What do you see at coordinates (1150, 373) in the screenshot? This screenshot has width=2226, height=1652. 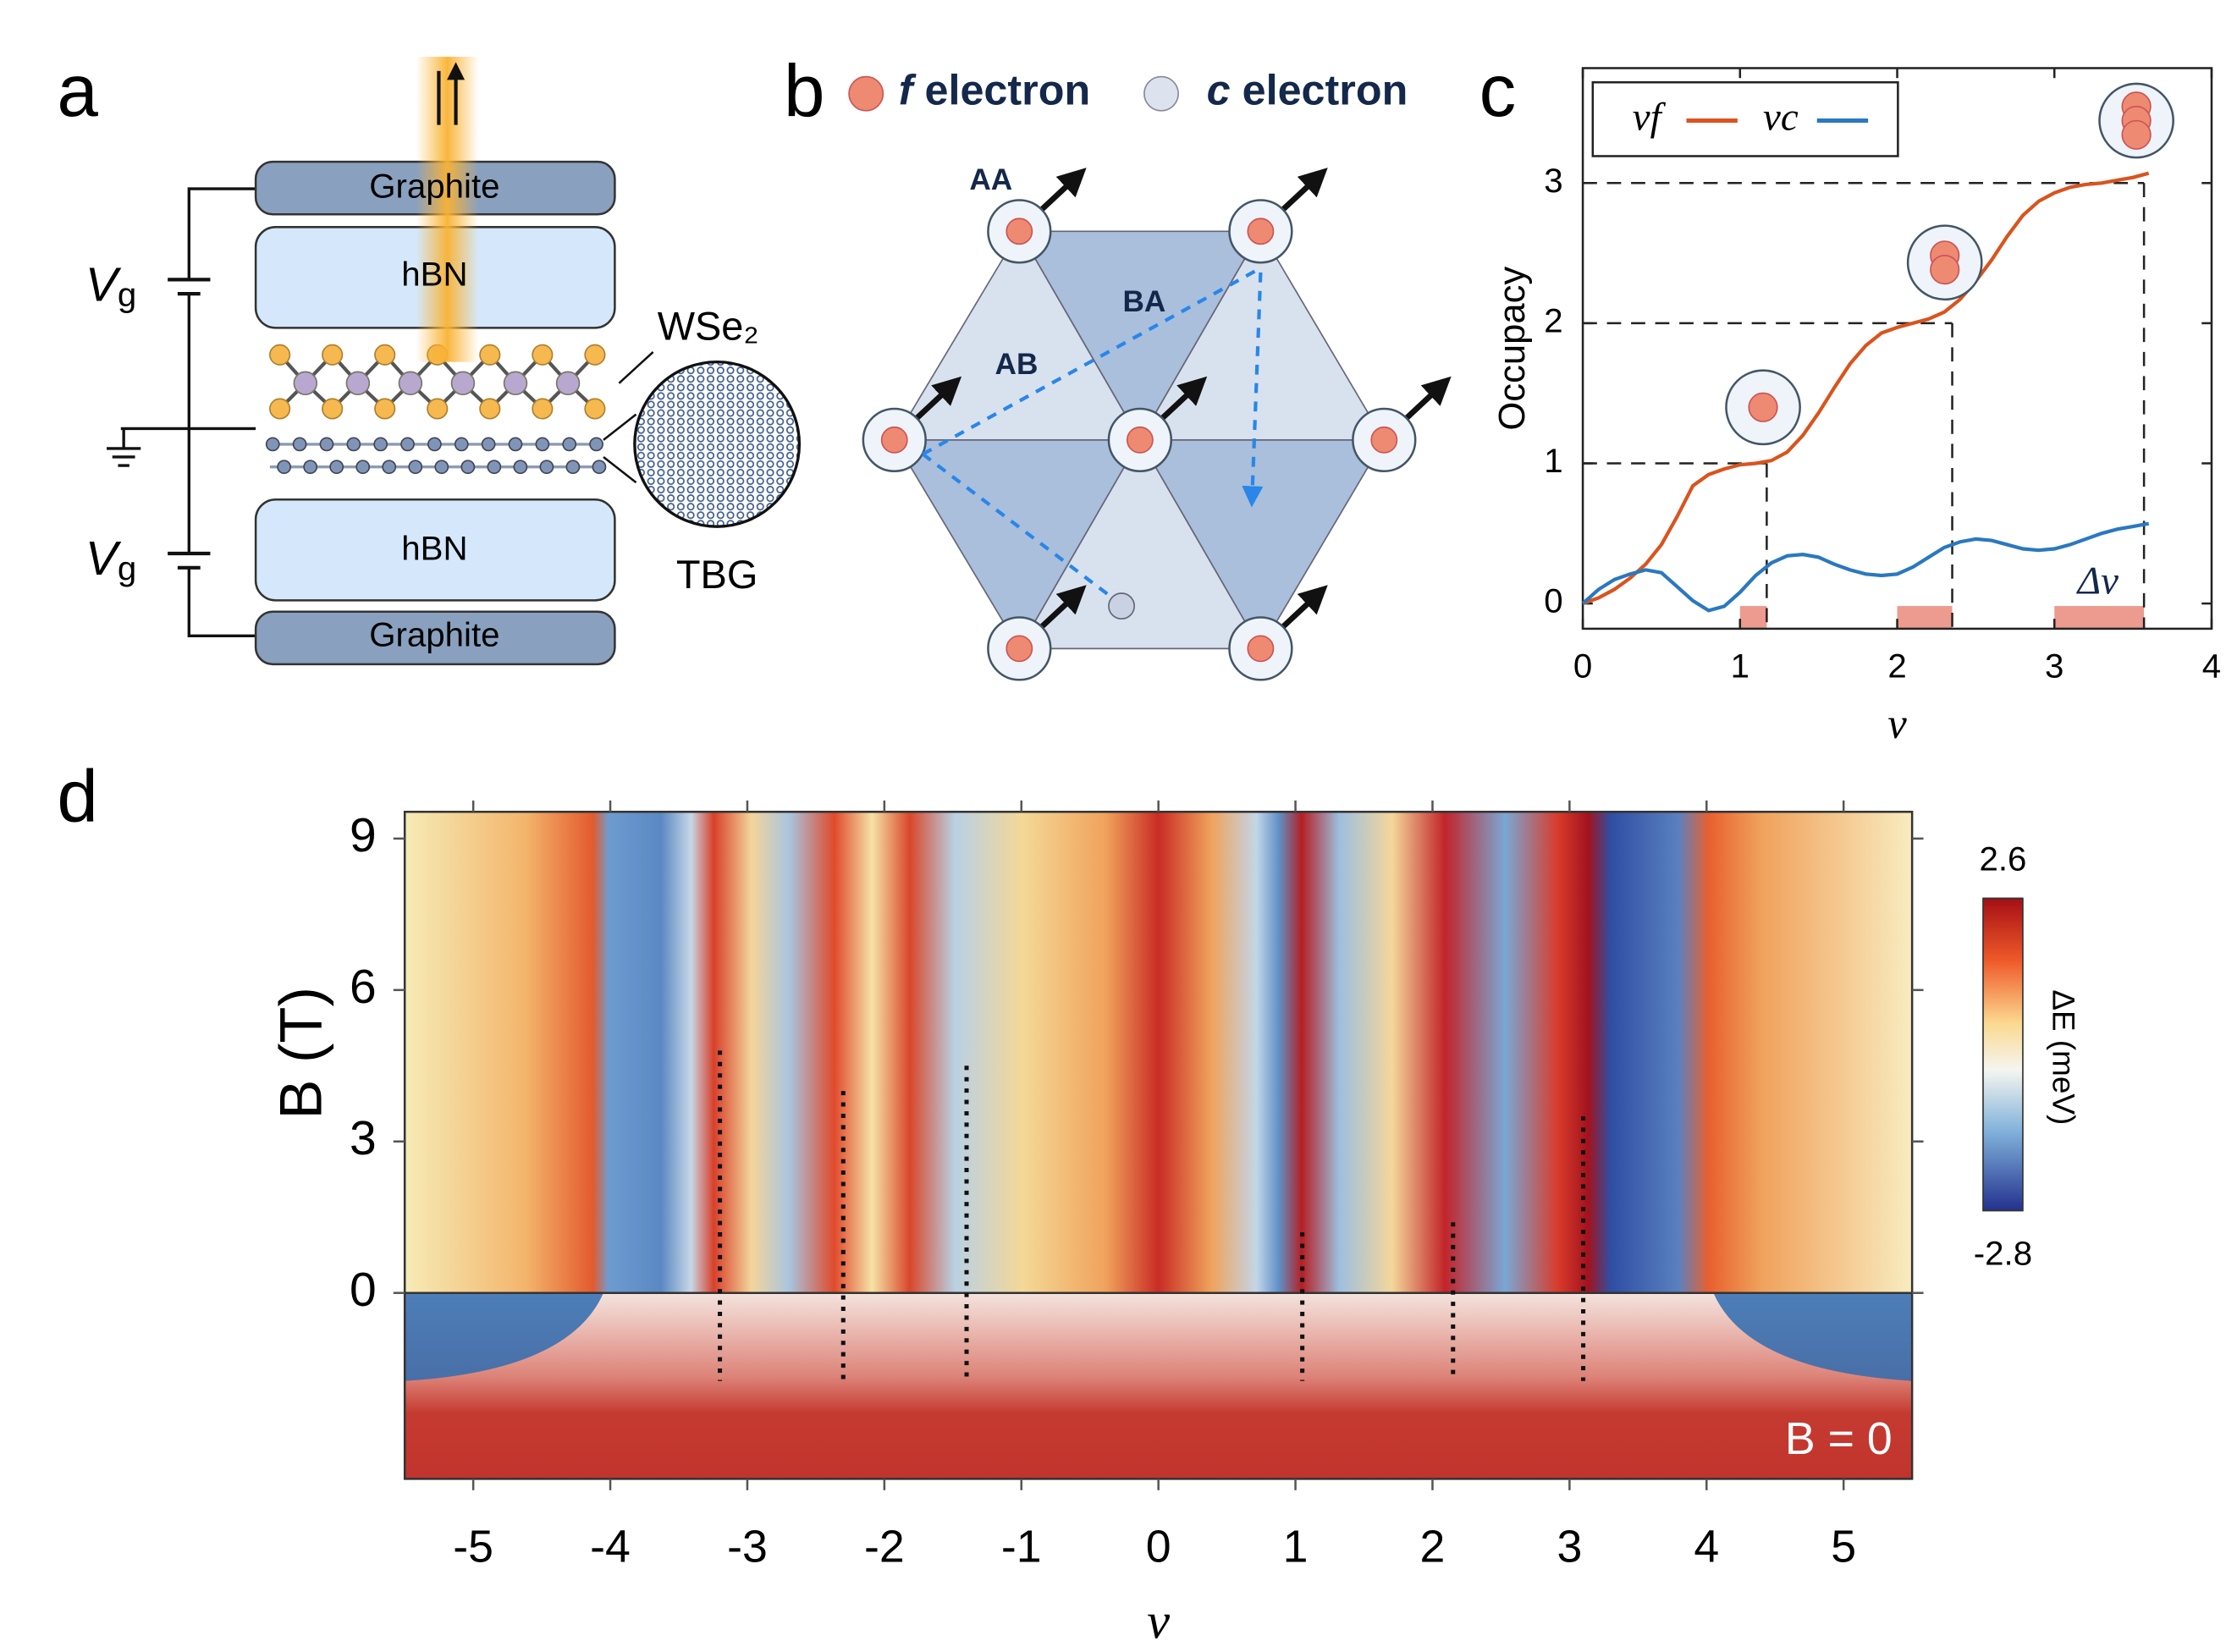 I see `lattice-diagram: AA AB BA f electron c electron` at bounding box center [1150, 373].